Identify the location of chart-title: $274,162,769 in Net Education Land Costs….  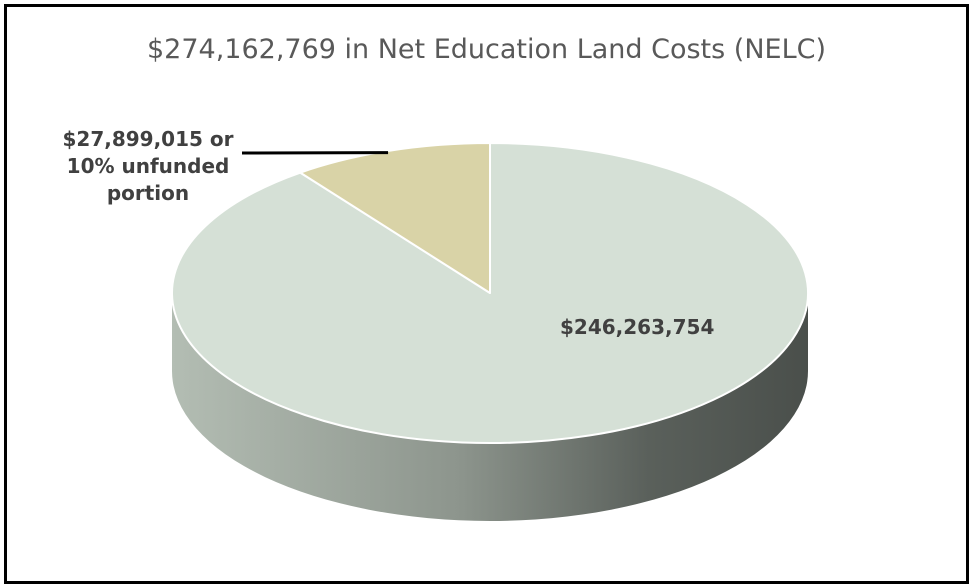
(486, 49).